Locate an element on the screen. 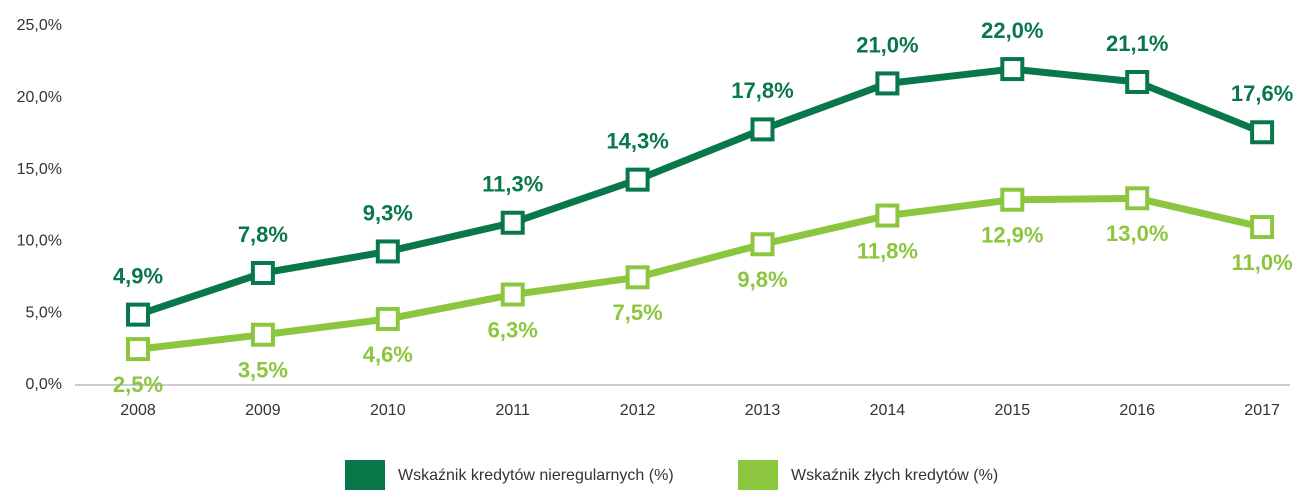 This screenshot has width=1315, height=492. value-label: 21,0% is located at coordinates (887, 44).